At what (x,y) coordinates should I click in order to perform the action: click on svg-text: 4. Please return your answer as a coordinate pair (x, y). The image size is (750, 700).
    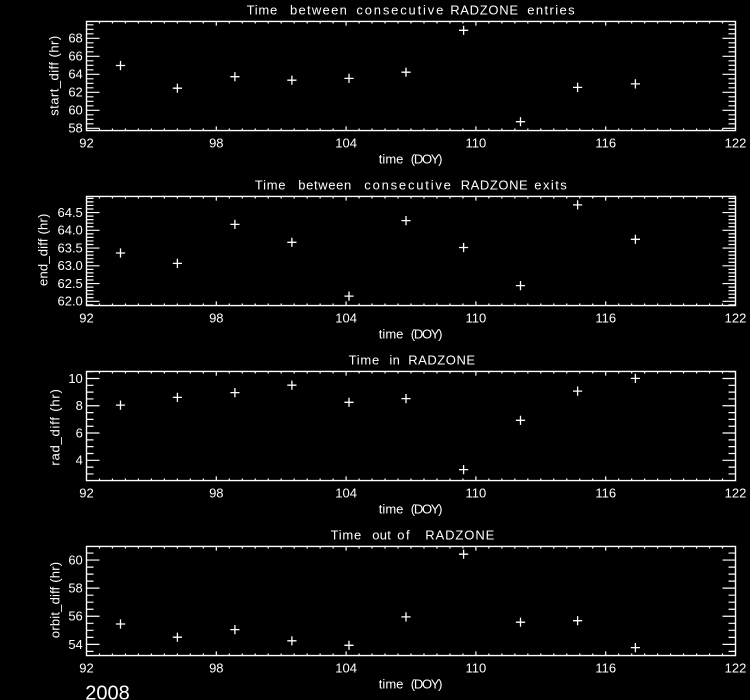
    Looking at the image, I should click on (79, 460).